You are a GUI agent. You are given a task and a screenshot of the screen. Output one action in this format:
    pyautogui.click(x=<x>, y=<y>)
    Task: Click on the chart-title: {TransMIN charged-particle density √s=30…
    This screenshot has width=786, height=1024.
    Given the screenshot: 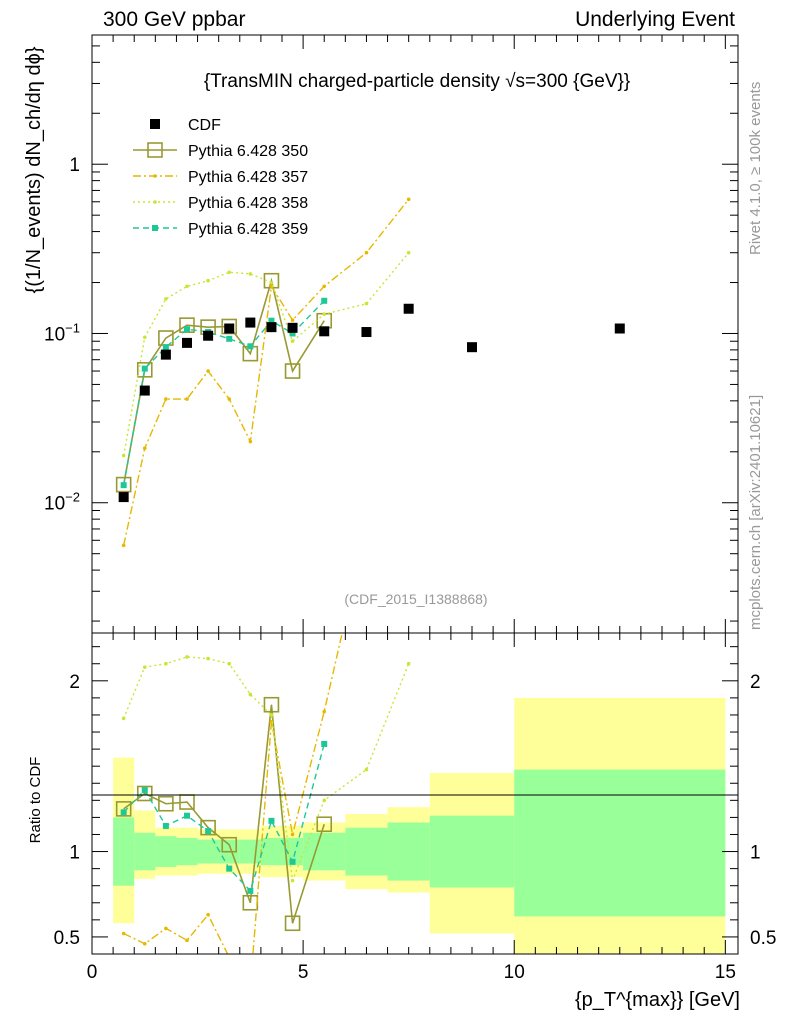 What is the action you would take?
    pyautogui.click(x=417, y=81)
    